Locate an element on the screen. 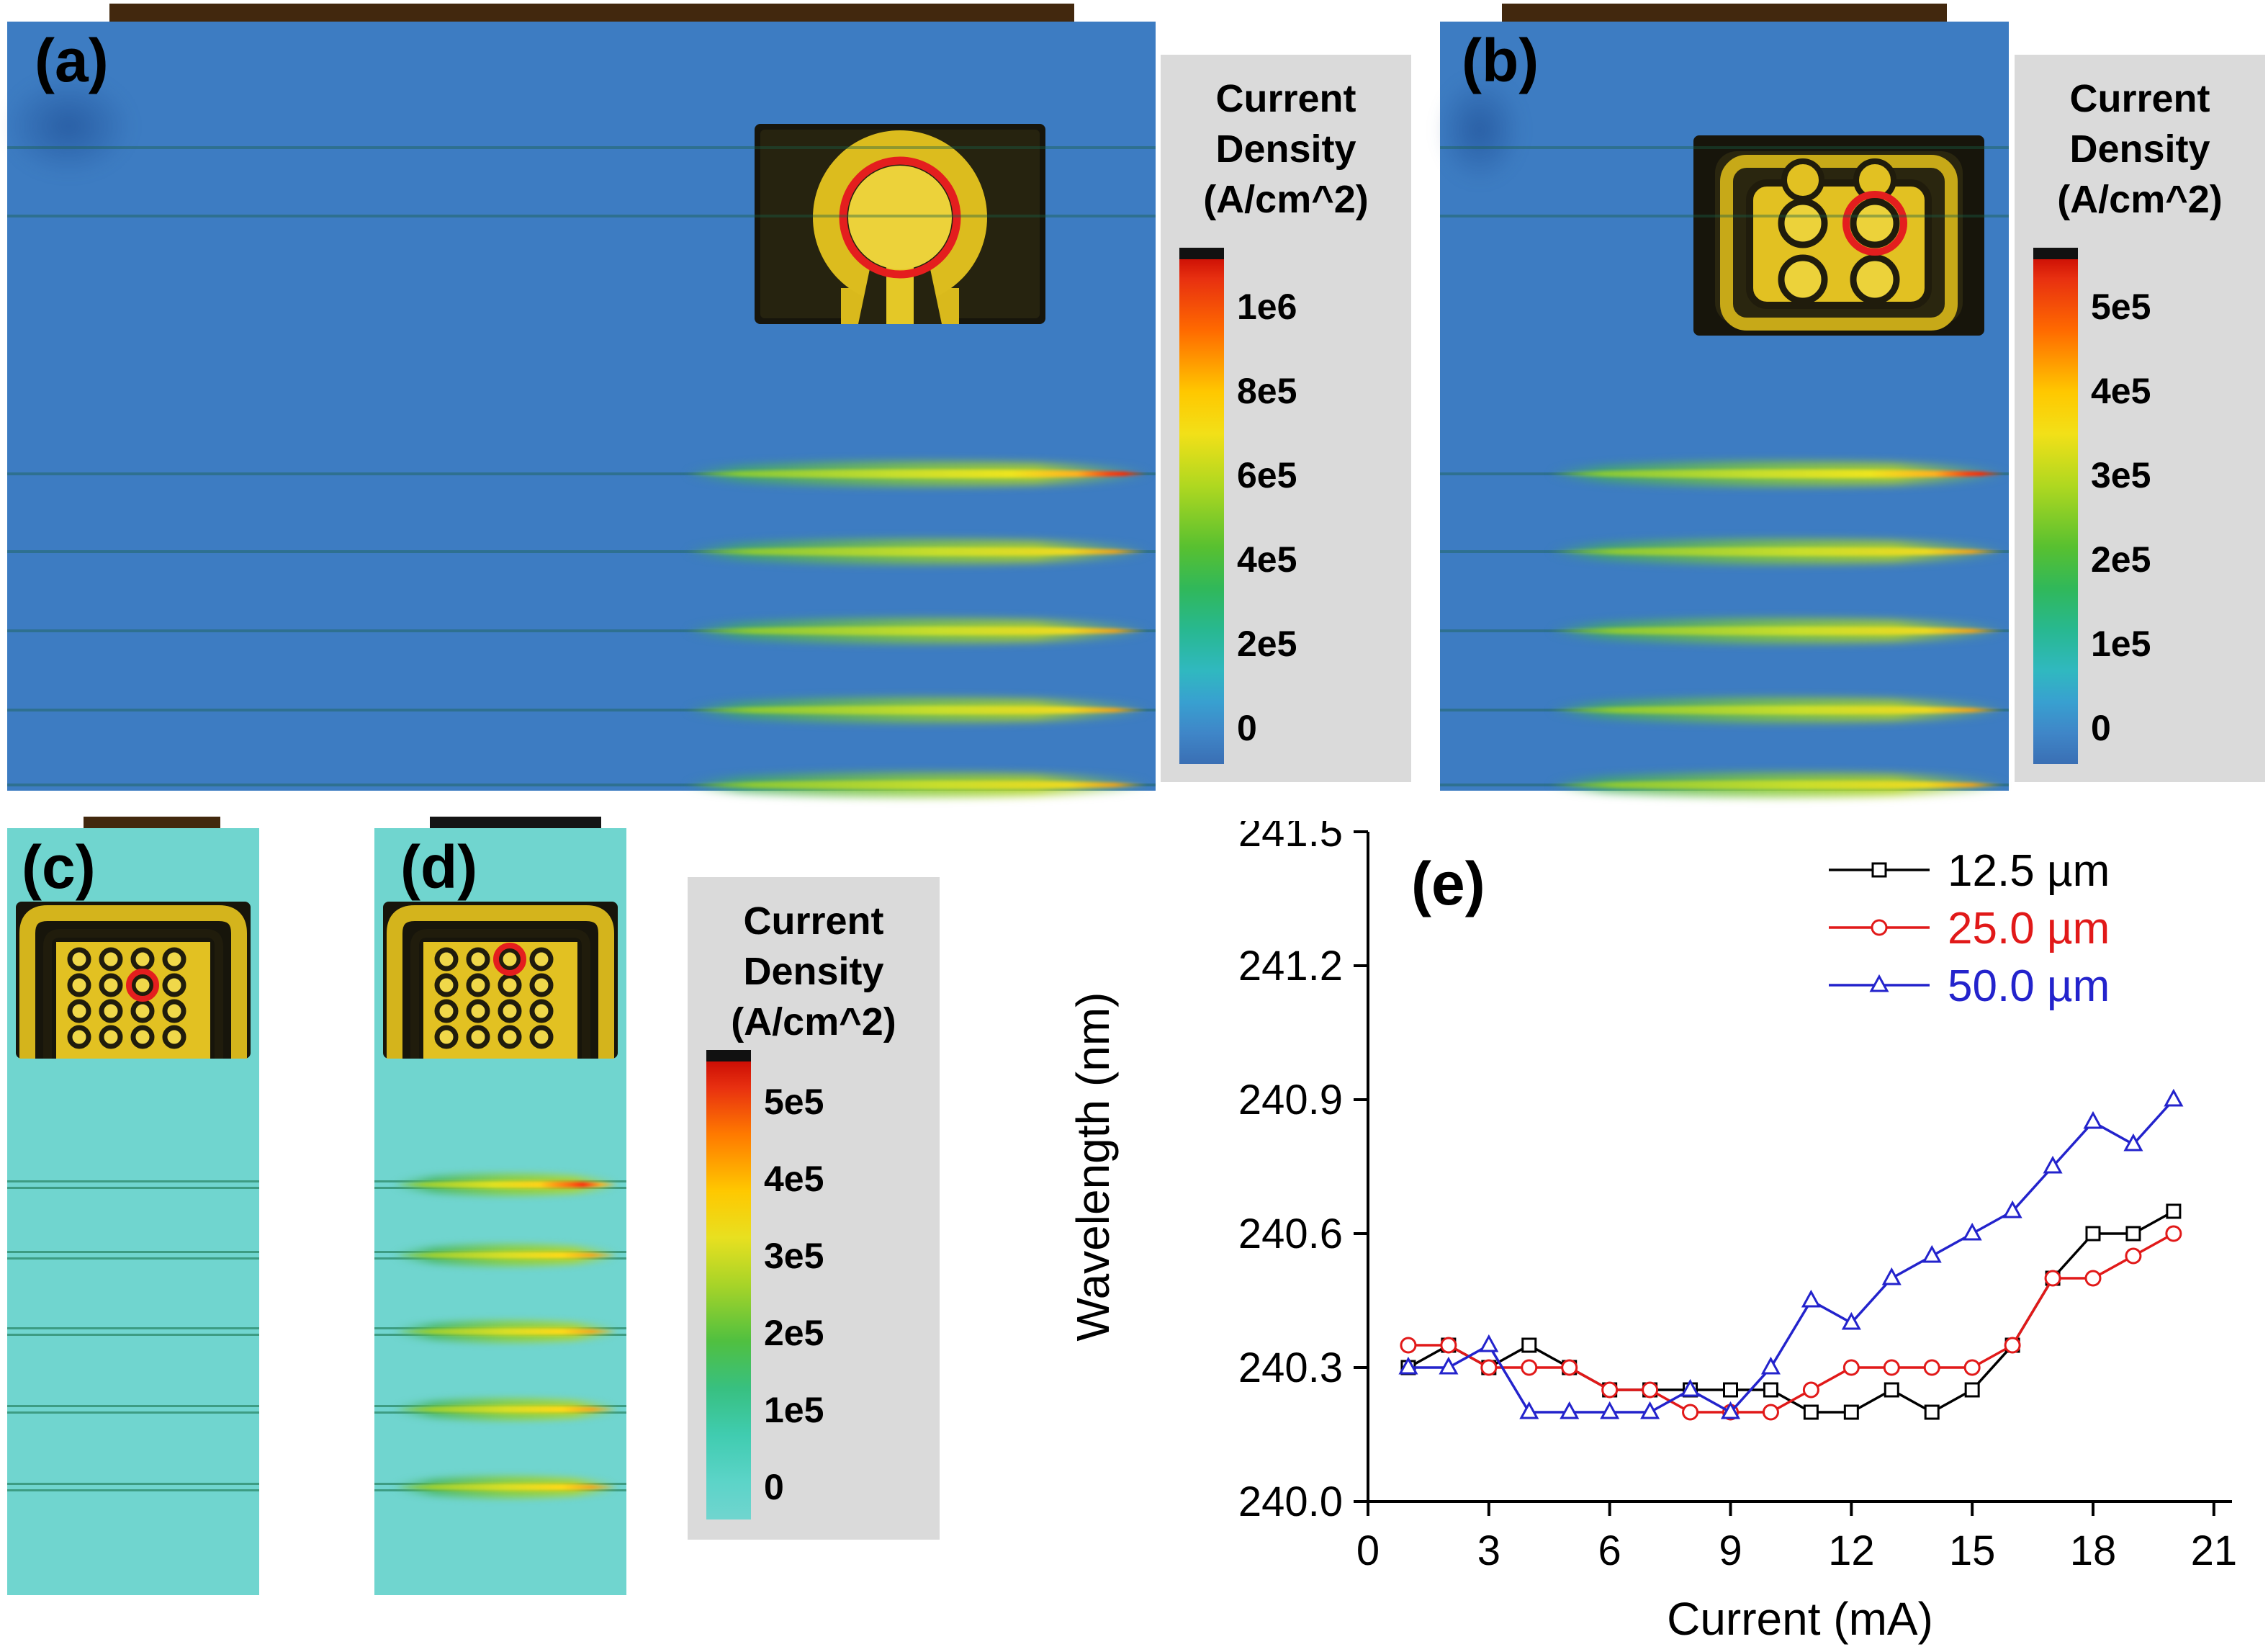 The width and height of the screenshot is (2268, 1652). svg-text: 12.5 µm is located at coordinates (2029, 871).